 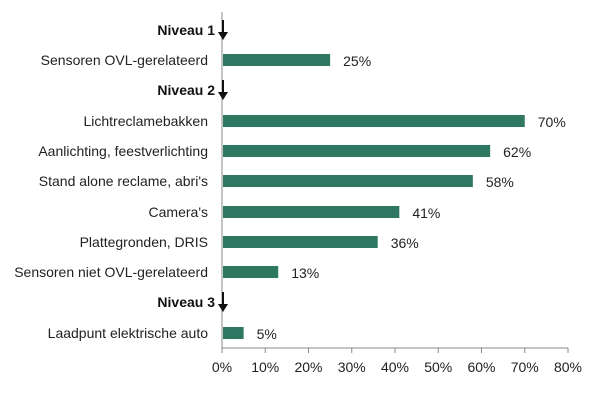 What do you see at coordinates (144, 242) in the screenshot?
I see `category-label: Plattegronden, DRIS` at bounding box center [144, 242].